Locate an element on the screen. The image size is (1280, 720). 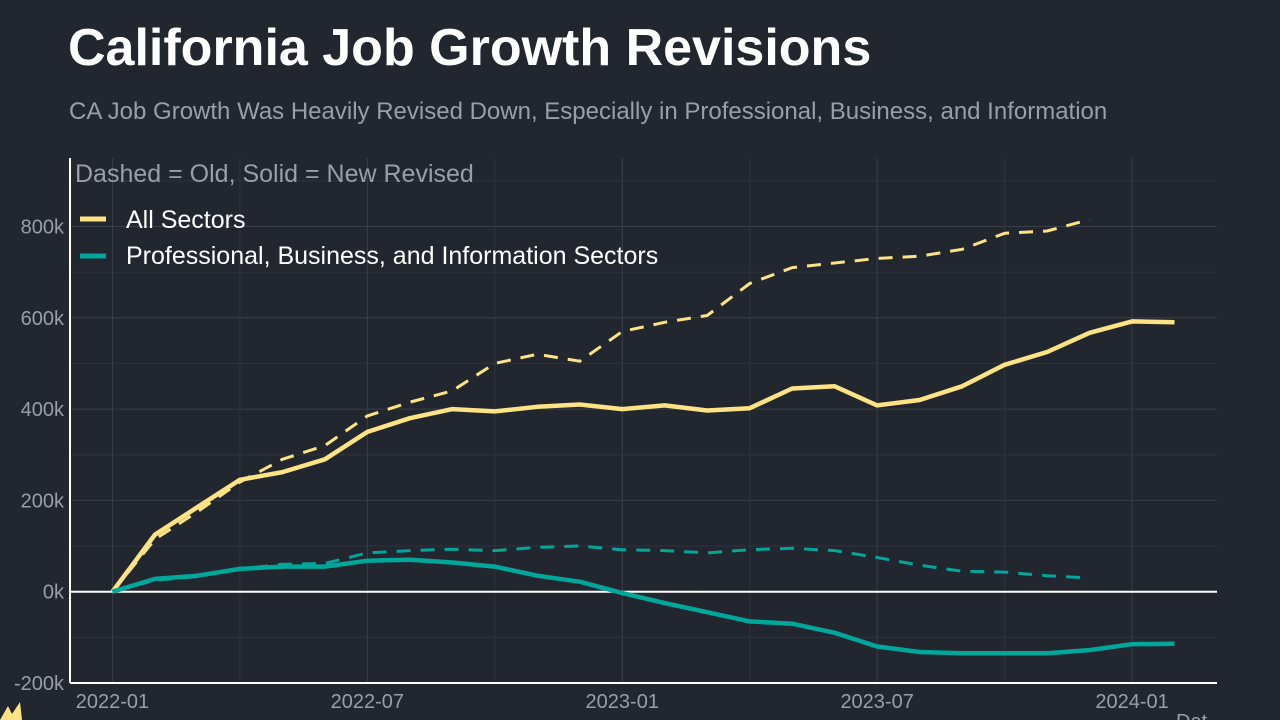
x-axis: 2022-01 2022-07 2023-01 2023-07 2024-01 is located at coordinates (622, 702).